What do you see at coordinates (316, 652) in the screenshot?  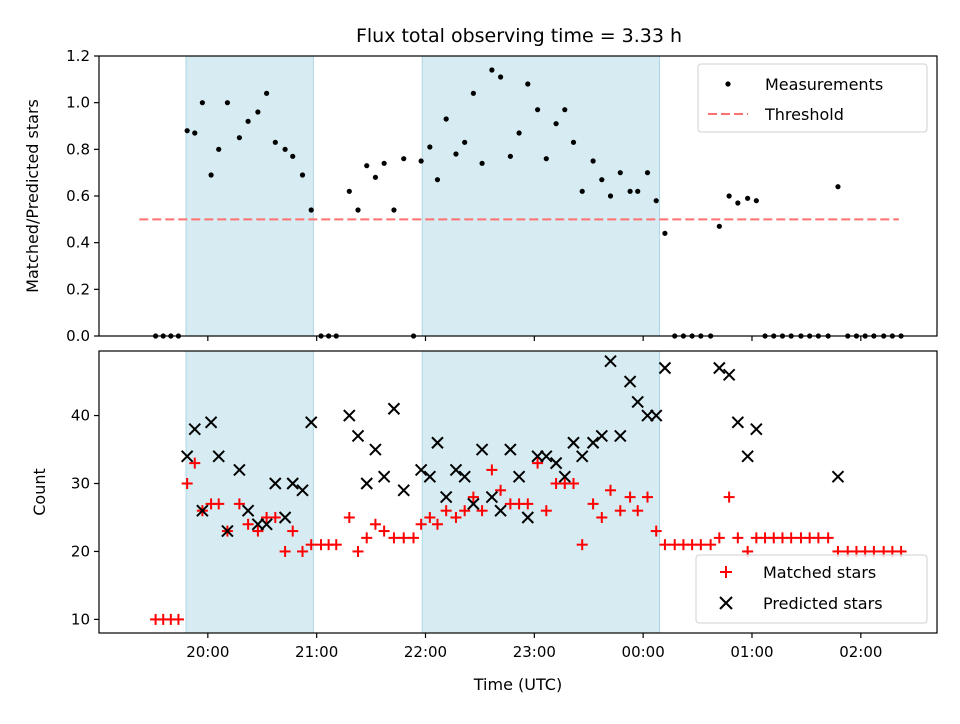 I see `x-tick-label: 21:00` at bounding box center [316, 652].